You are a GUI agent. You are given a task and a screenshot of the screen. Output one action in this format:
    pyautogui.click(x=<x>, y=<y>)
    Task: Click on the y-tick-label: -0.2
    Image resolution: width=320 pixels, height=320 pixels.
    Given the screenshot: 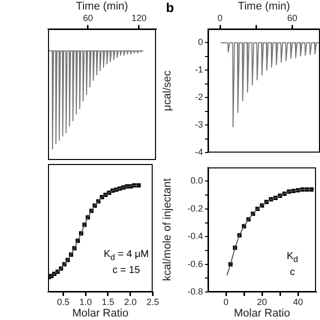 What is the action you would take?
    pyautogui.click(x=195, y=208)
    